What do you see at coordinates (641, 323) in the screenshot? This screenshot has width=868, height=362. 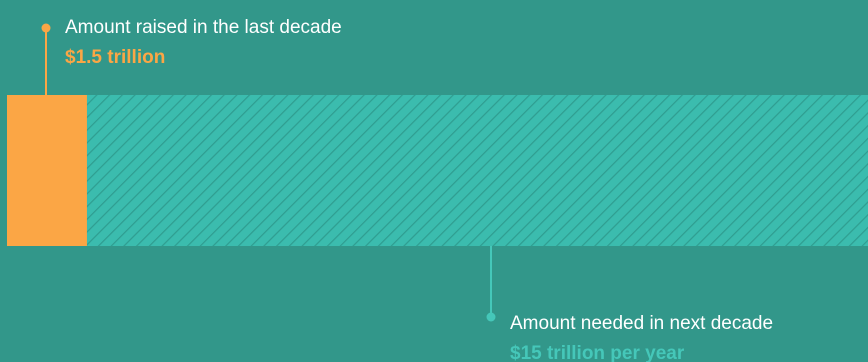 I see `label-amount-needed: Amount needed in next decade` at bounding box center [641, 323].